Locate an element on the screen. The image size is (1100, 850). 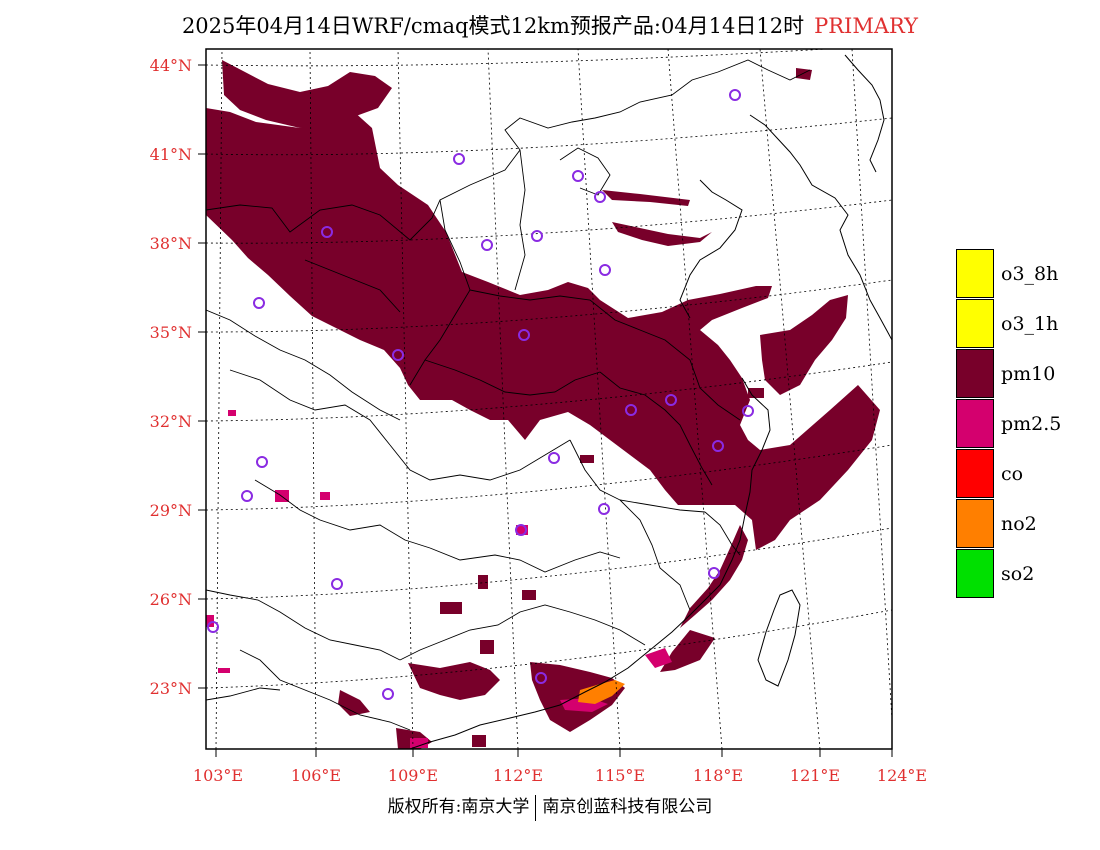
legend-item: o3_1h is located at coordinates (1021, 324).